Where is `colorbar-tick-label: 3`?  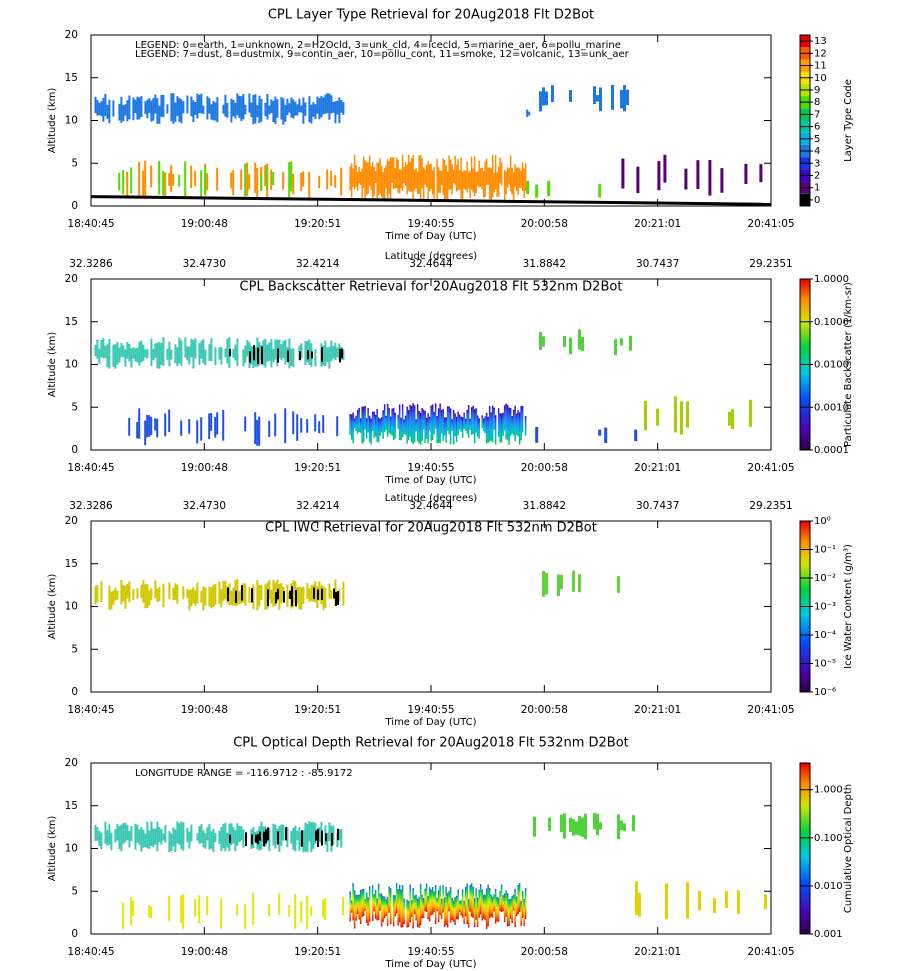
colorbar-tick-label: 3 is located at coordinates (817, 163).